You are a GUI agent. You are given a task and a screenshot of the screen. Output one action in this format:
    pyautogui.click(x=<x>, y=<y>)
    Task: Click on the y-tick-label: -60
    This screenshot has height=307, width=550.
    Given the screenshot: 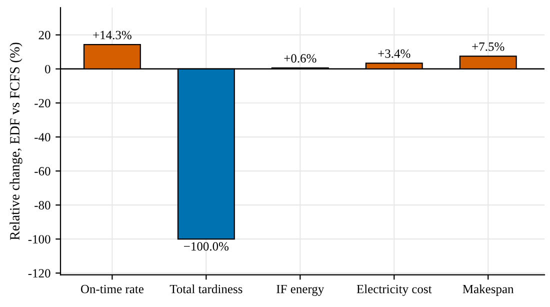 What is the action you would take?
    pyautogui.click(x=42, y=171)
    